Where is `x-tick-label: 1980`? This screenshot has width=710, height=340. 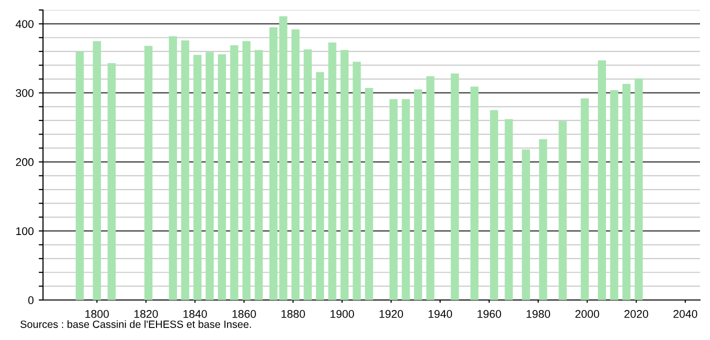
x-tick-label: 1980 is located at coordinates (538, 314).